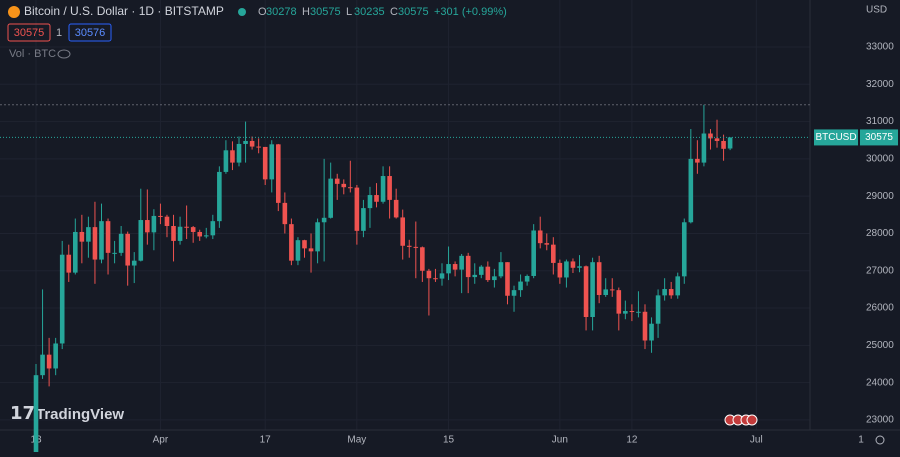 The image size is (900, 457). Describe the element at coordinates (449, 440) in the screenshot. I see `x-tick-label: 15` at that location.